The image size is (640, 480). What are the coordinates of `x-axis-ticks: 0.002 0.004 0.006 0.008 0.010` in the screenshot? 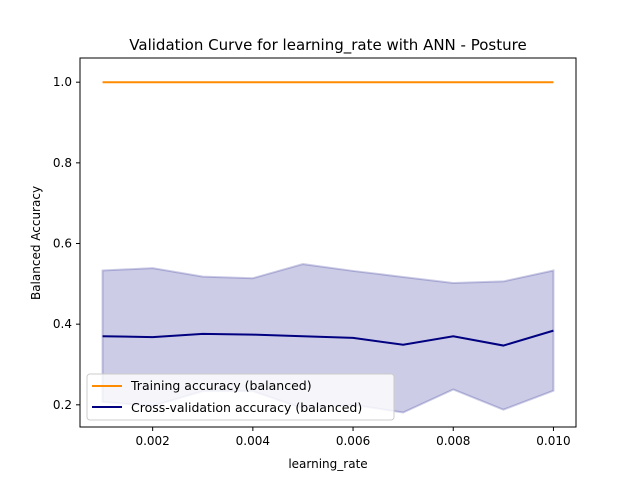 It's located at (353, 437).